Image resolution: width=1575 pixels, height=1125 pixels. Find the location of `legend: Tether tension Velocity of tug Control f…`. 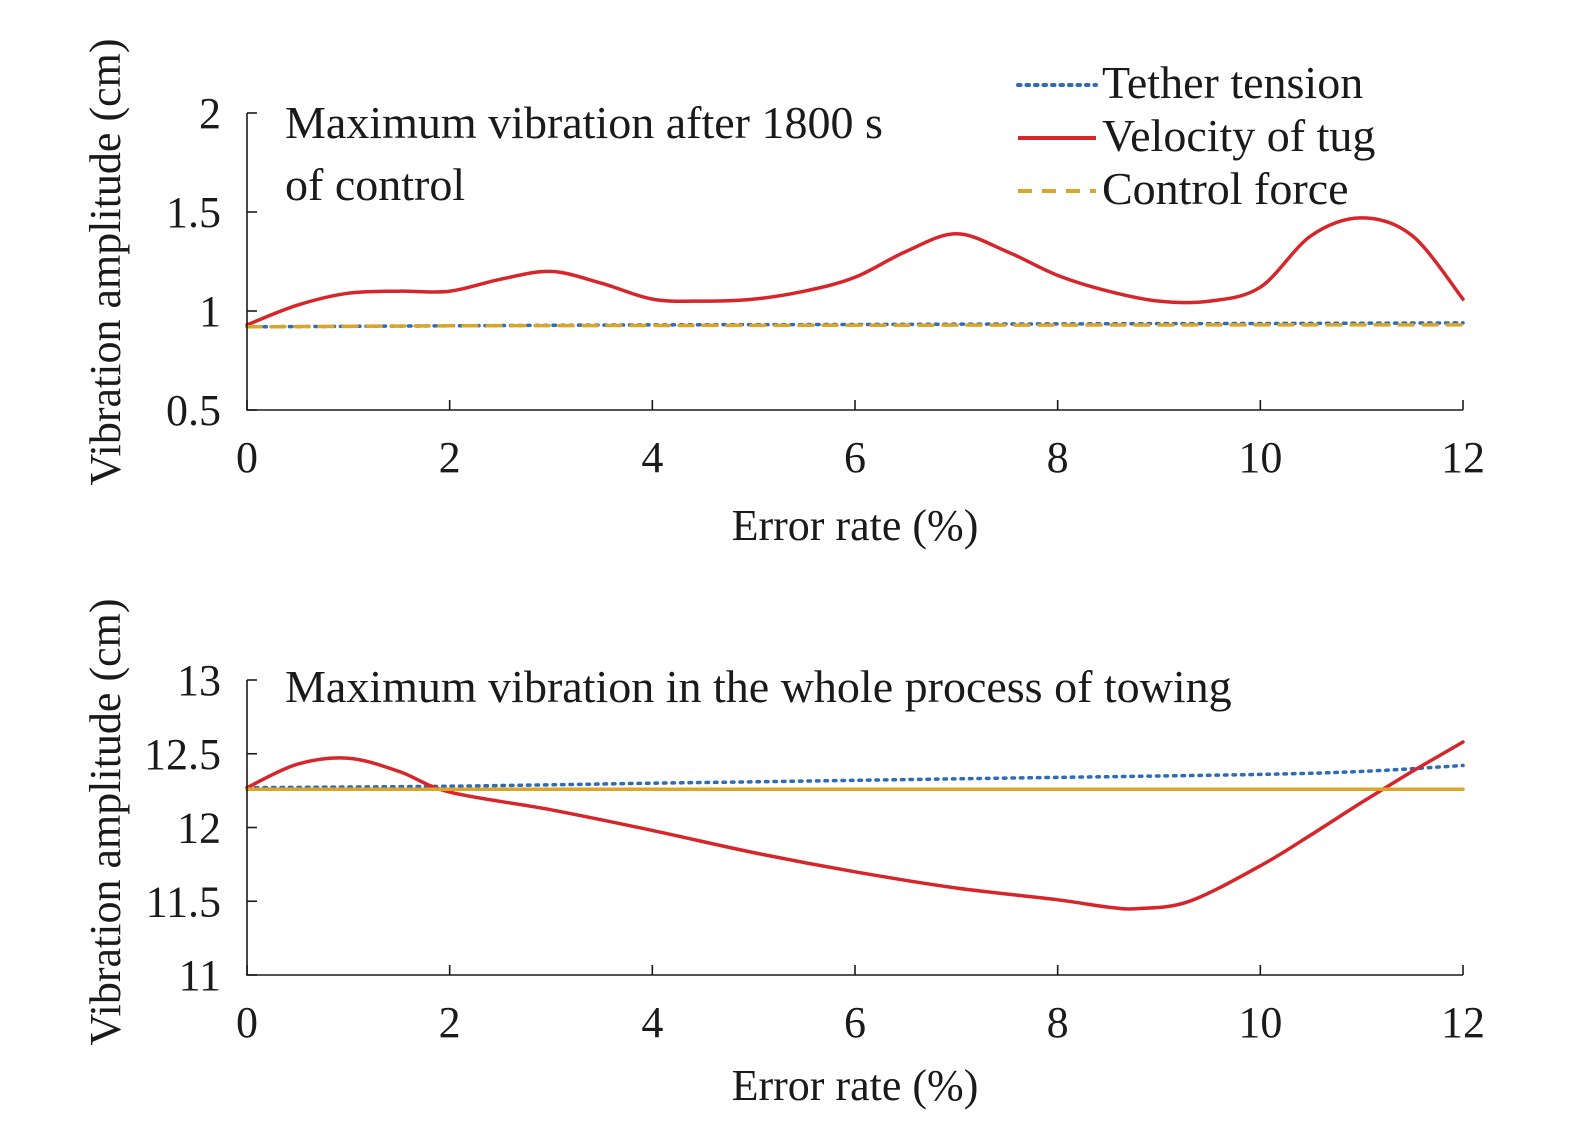

legend: Tether tension Velocity of tug Control f… is located at coordinates (1195, 135).